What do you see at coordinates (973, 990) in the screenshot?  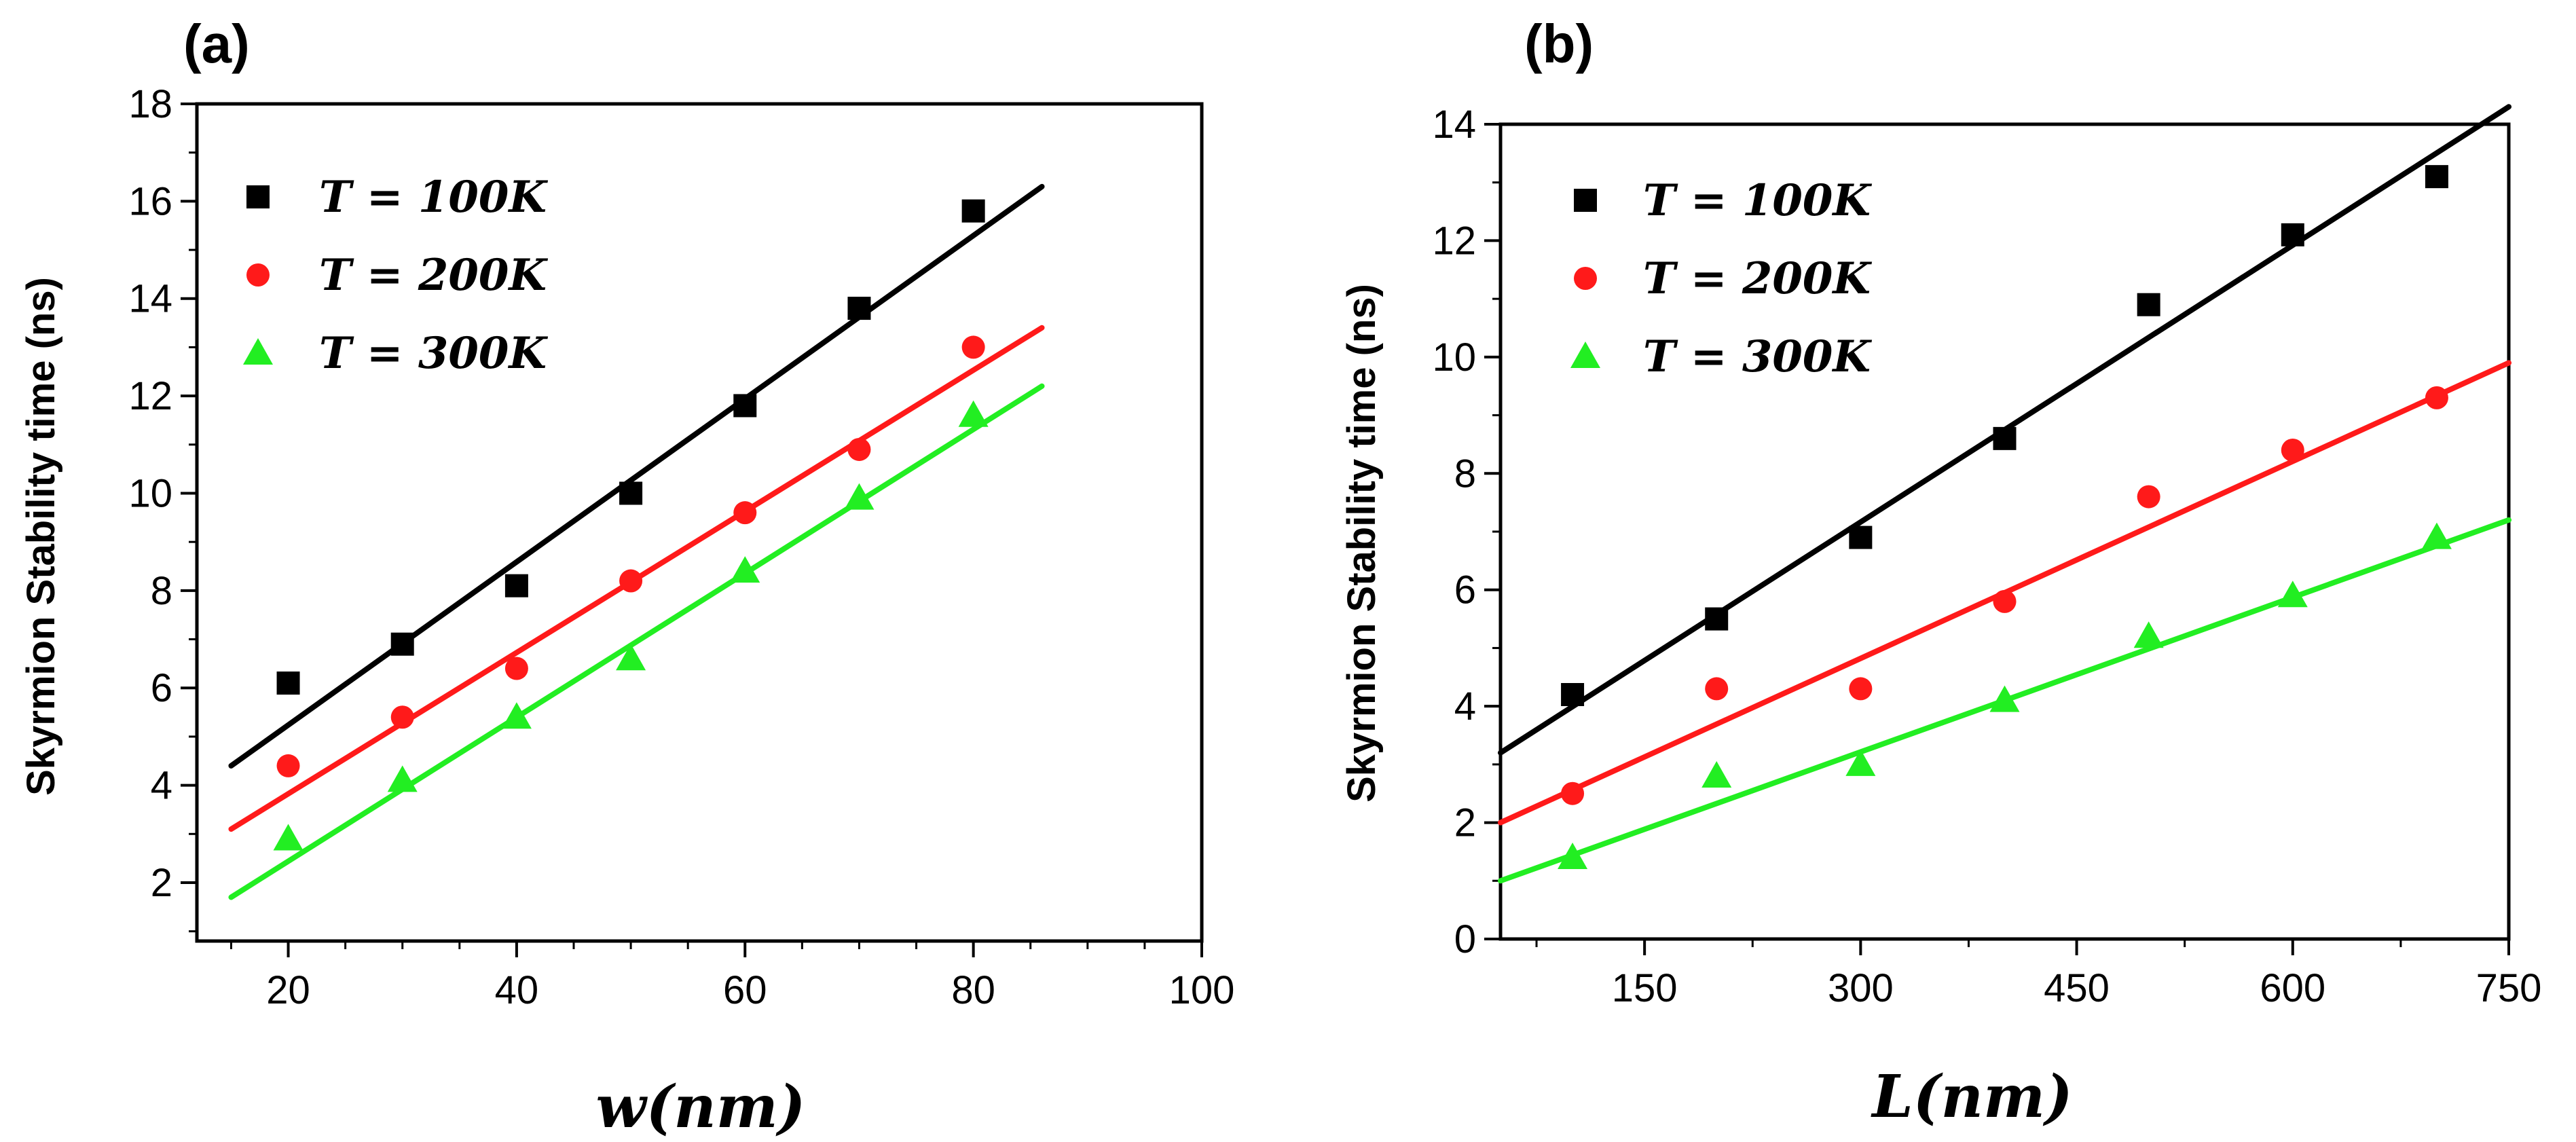 I see `x-tick-label: 80` at bounding box center [973, 990].